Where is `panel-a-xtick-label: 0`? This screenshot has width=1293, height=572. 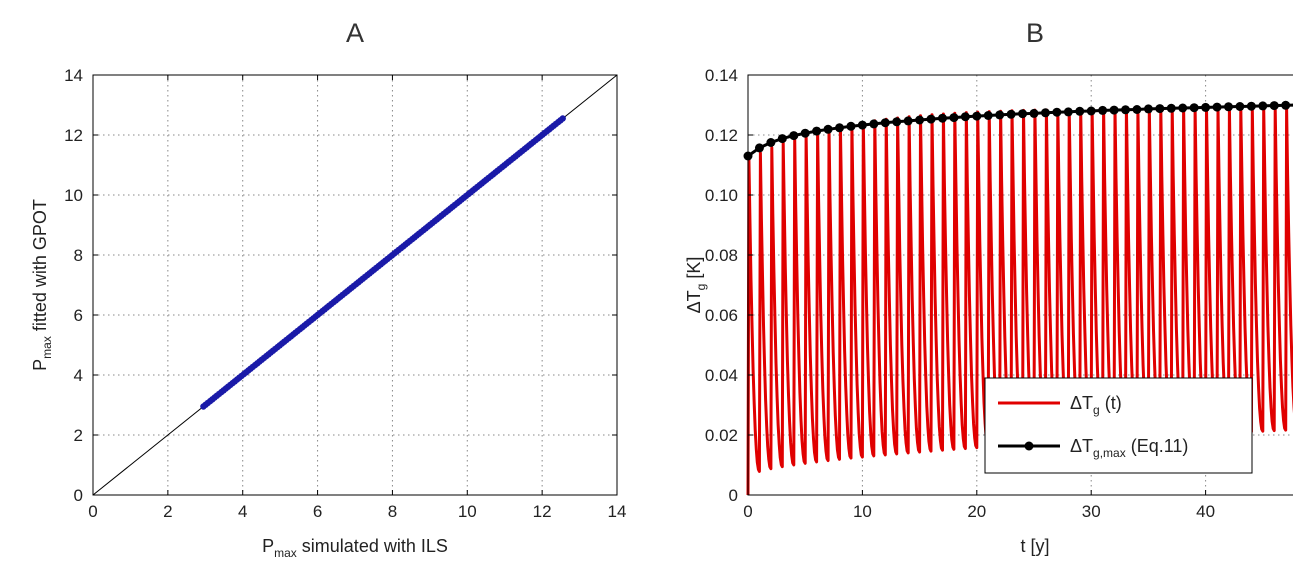
panel-a-xtick-label: 0 is located at coordinates (92, 511).